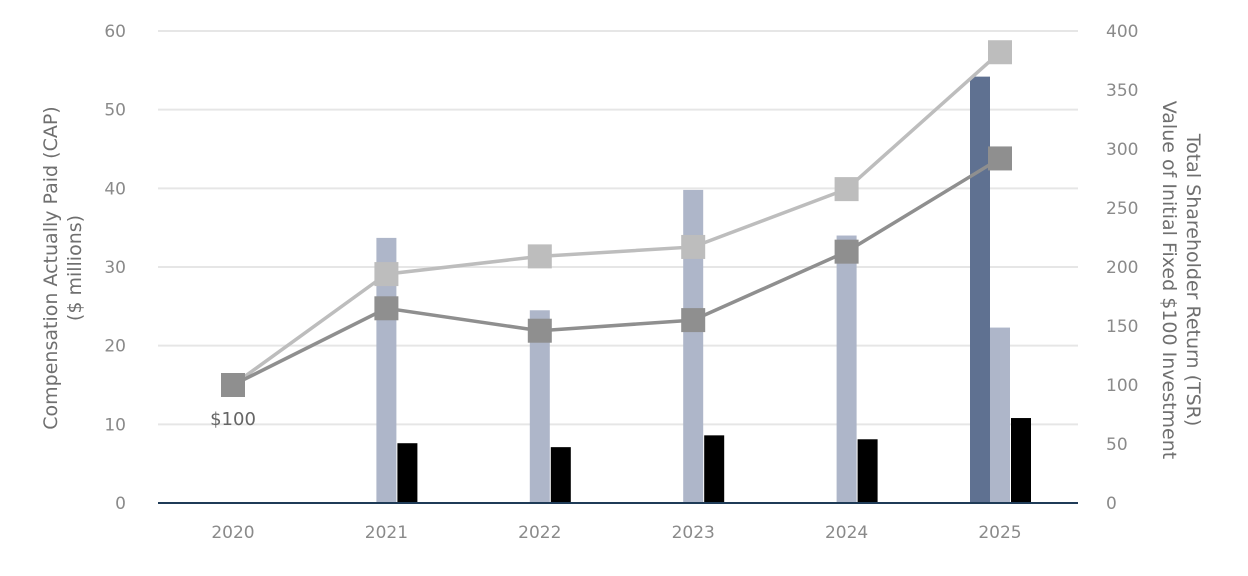  Describe the element at coordinates (1122, 268) in the screenshot. I see `right-tick-label: 200` at that location.